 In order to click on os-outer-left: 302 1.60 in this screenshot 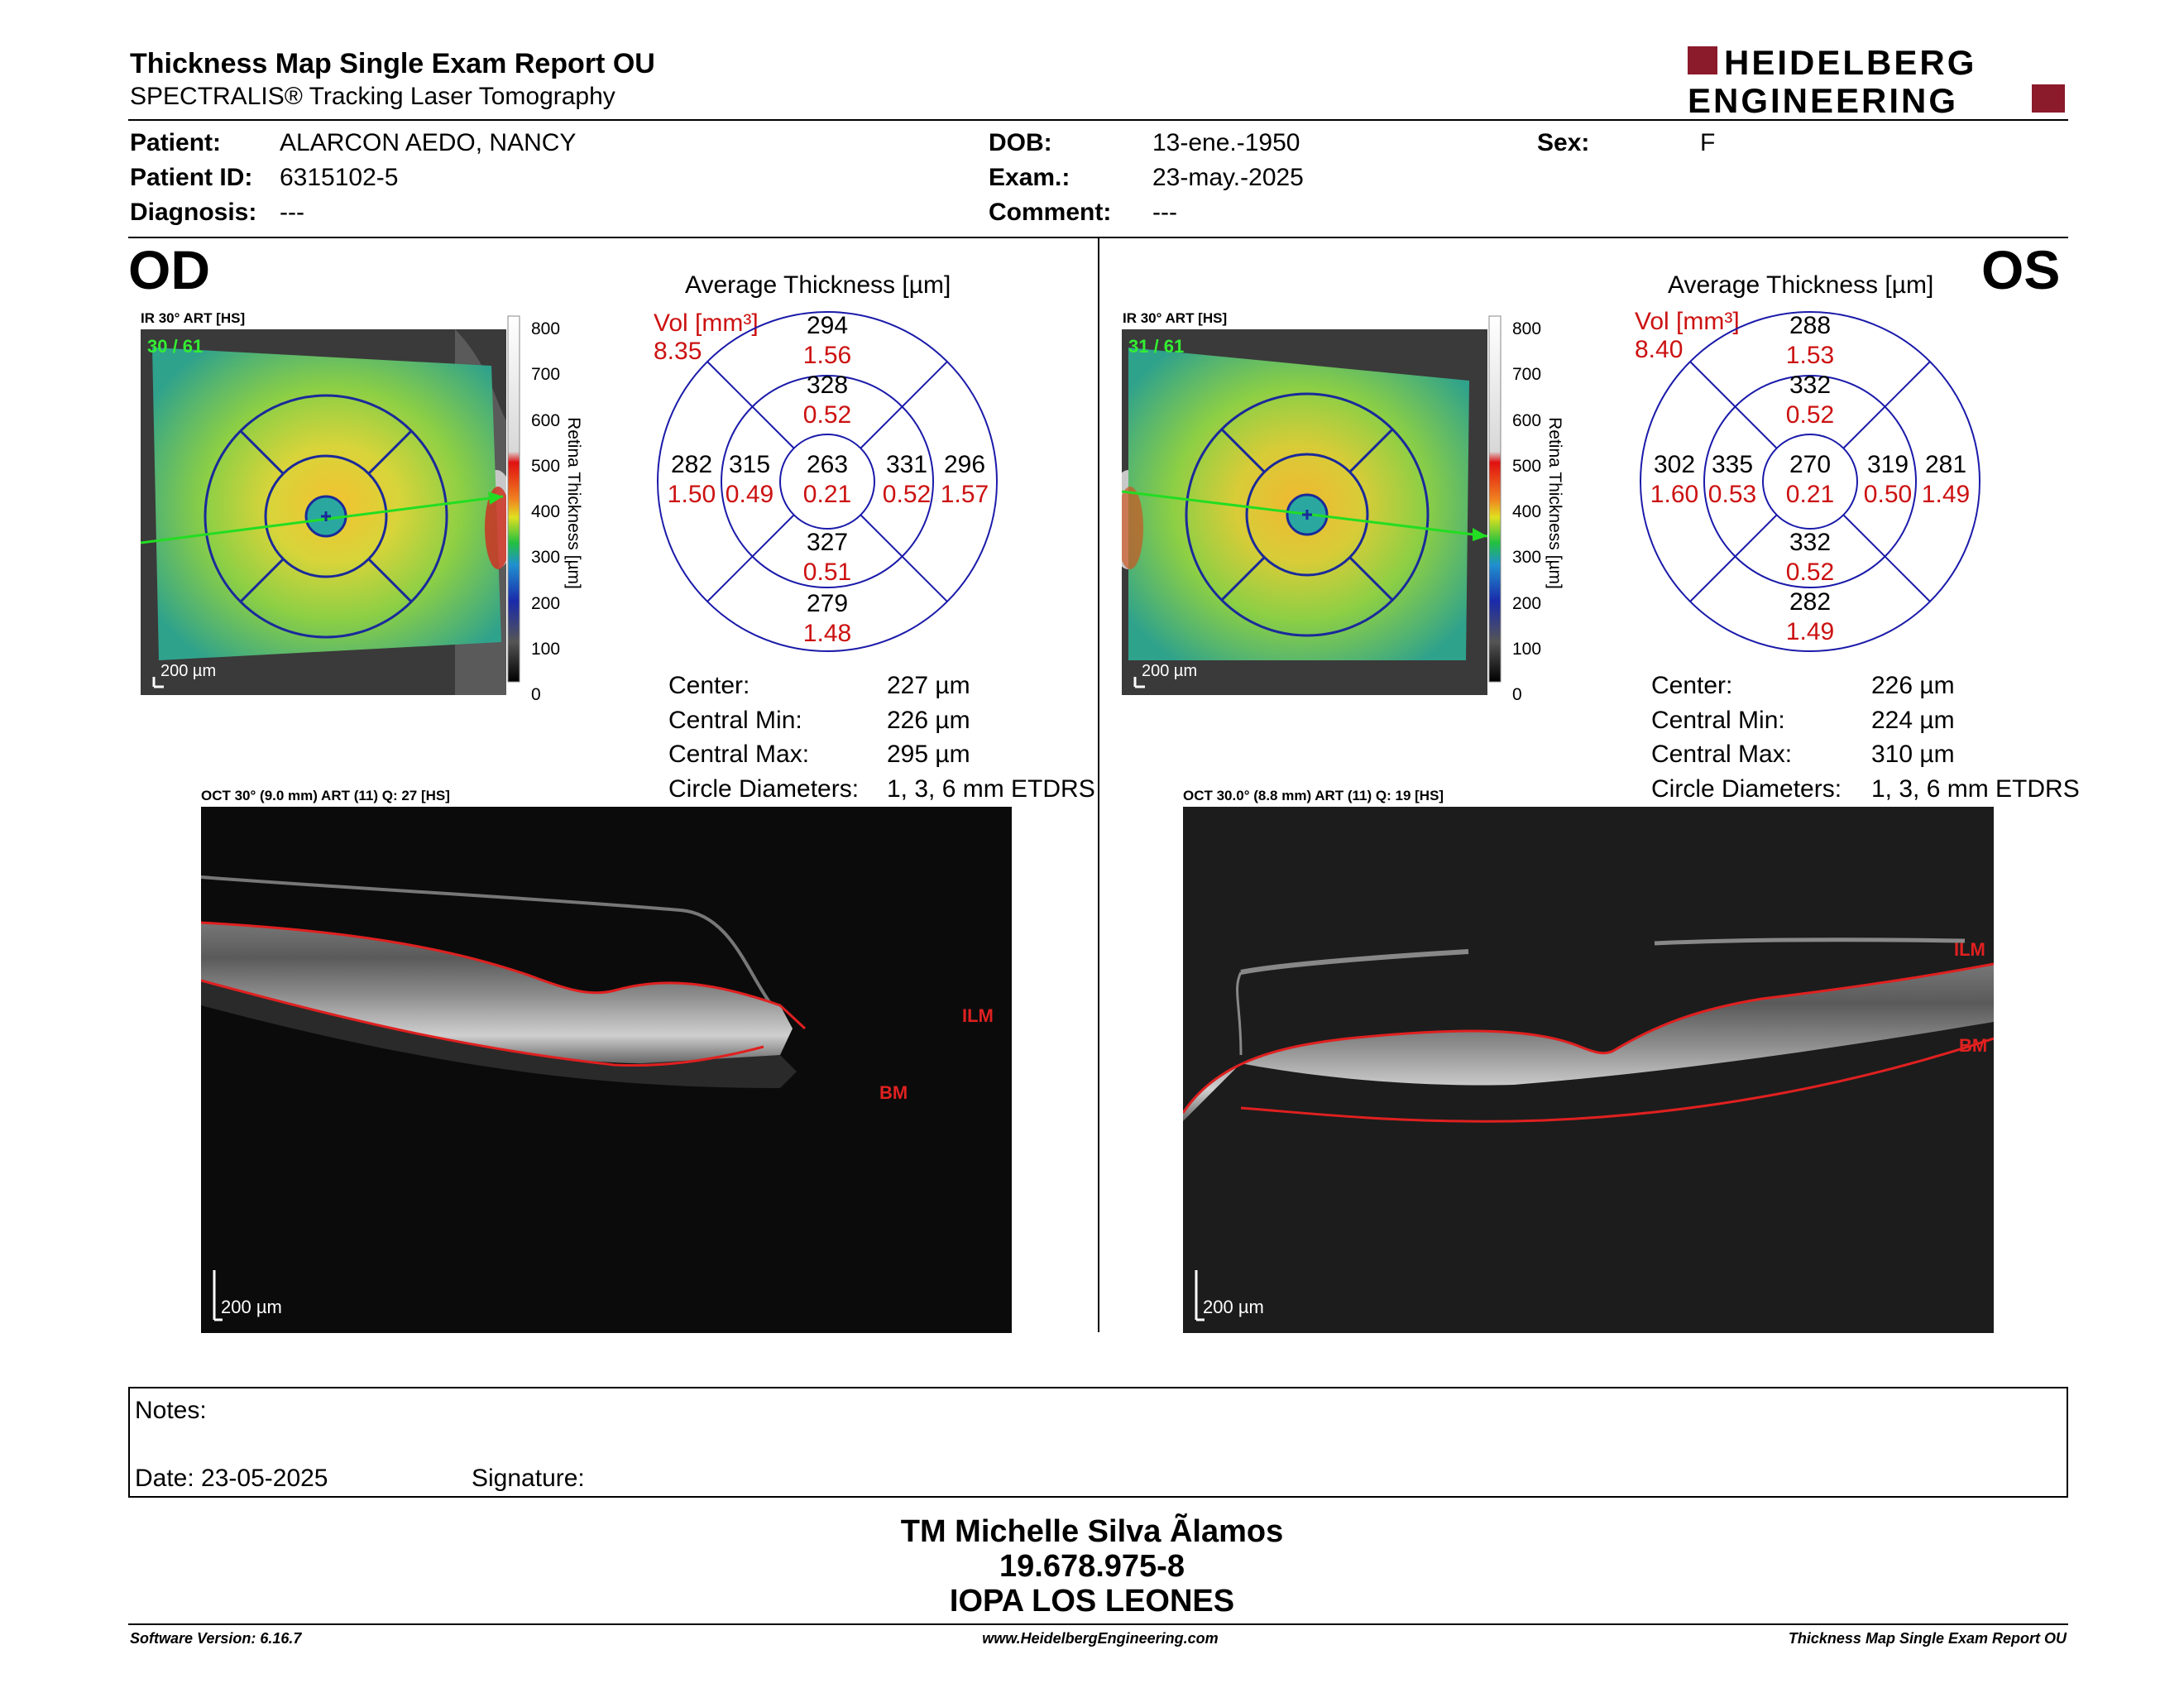, I will do `click(1674, 479)`.